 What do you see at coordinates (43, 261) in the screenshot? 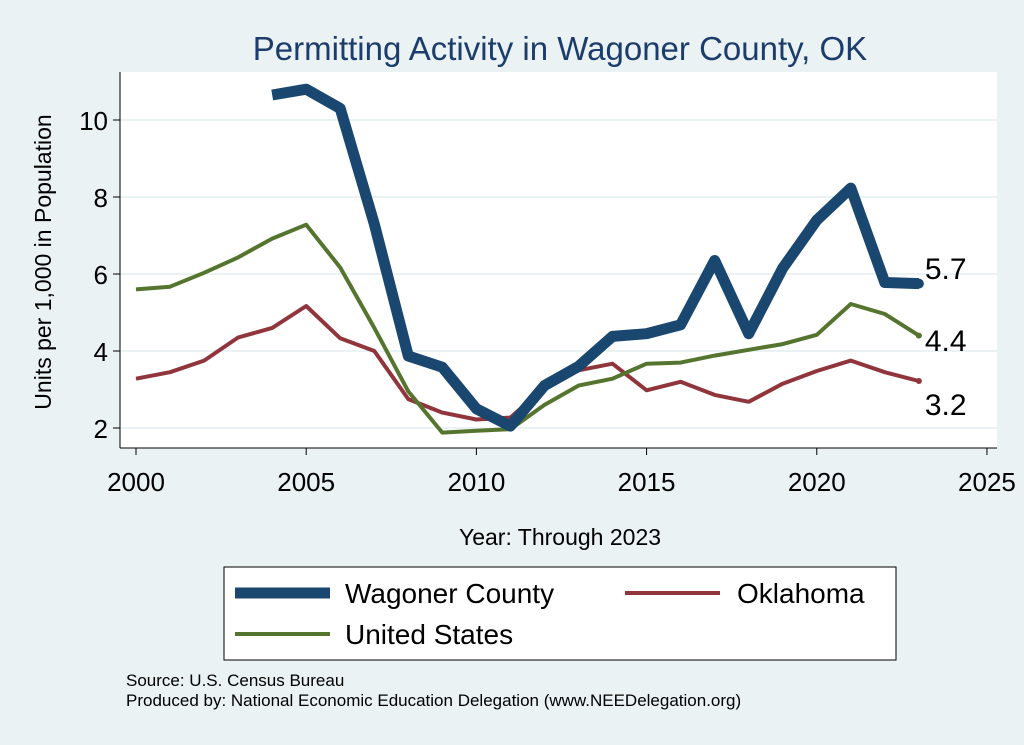
I see `y-axis-label: Units per 1,000 in Population` at bounding box center [43, 261].